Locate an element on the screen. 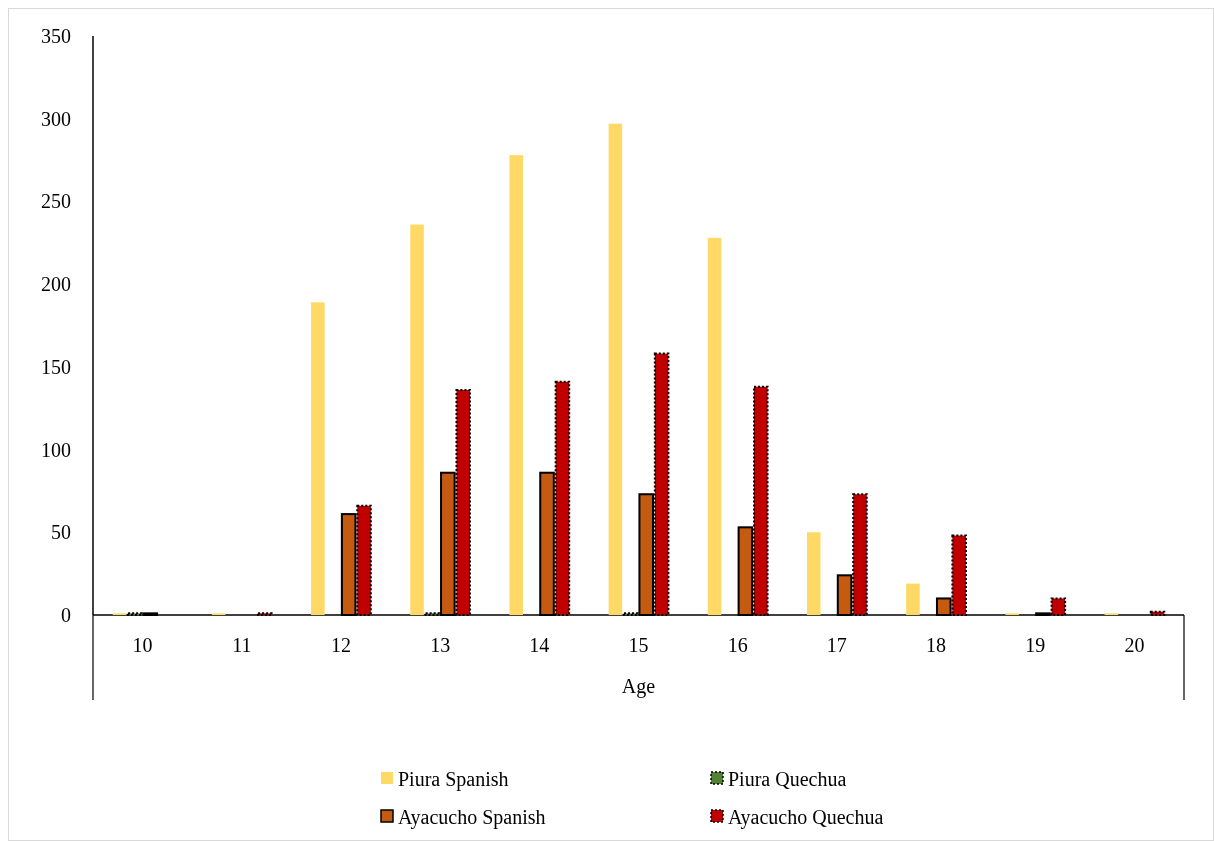 This screenshot has width=1214, height=841. y-tick-label: 150 is located at coordinates (56, 366).